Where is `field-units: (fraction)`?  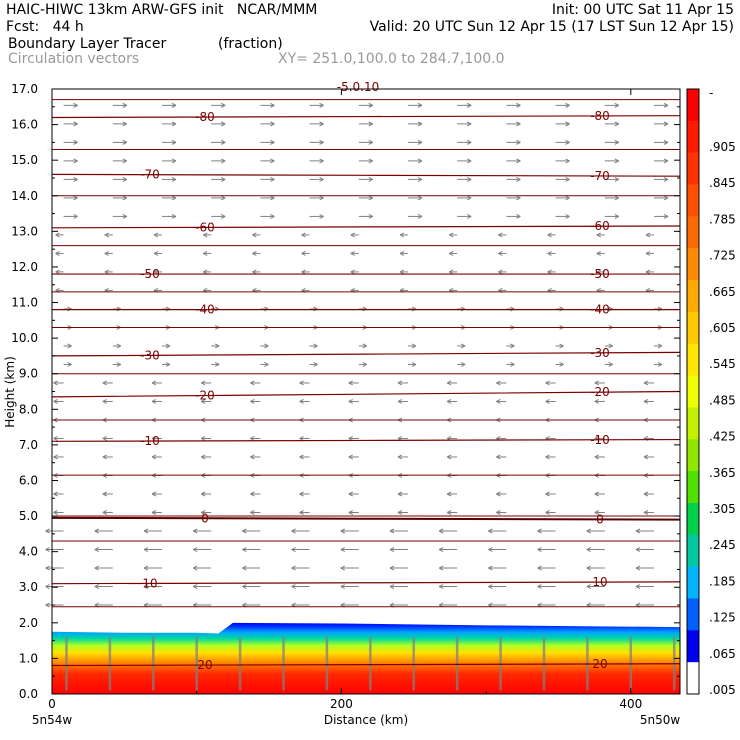
field-units: (fraction) is located at coordinates (250, 44).